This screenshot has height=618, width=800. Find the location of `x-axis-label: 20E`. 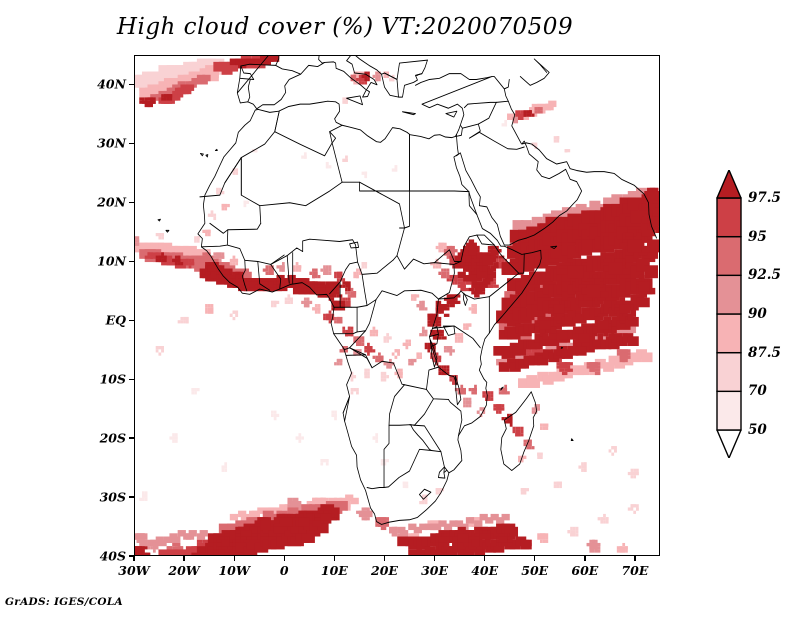

x-axis-label: 20E is located at coordinates (384, 570).